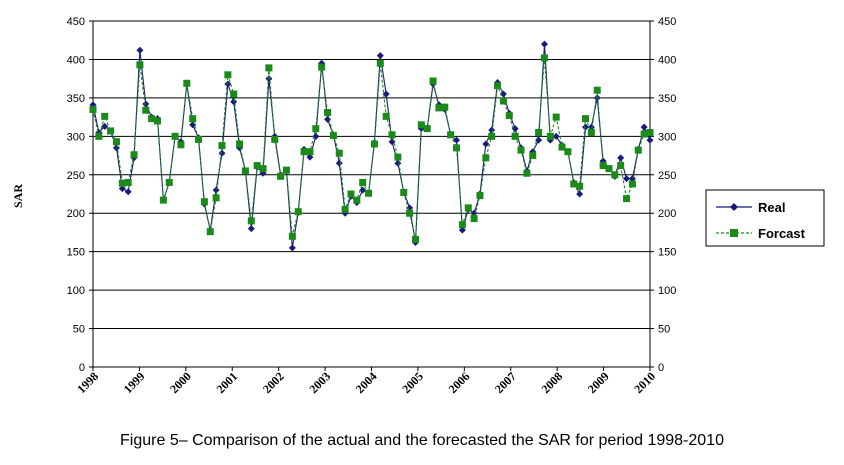 Image resolution: width=844 pixels, height=465 pixels. I want to click on y-tick-label-right: 50, so click(664, 330).